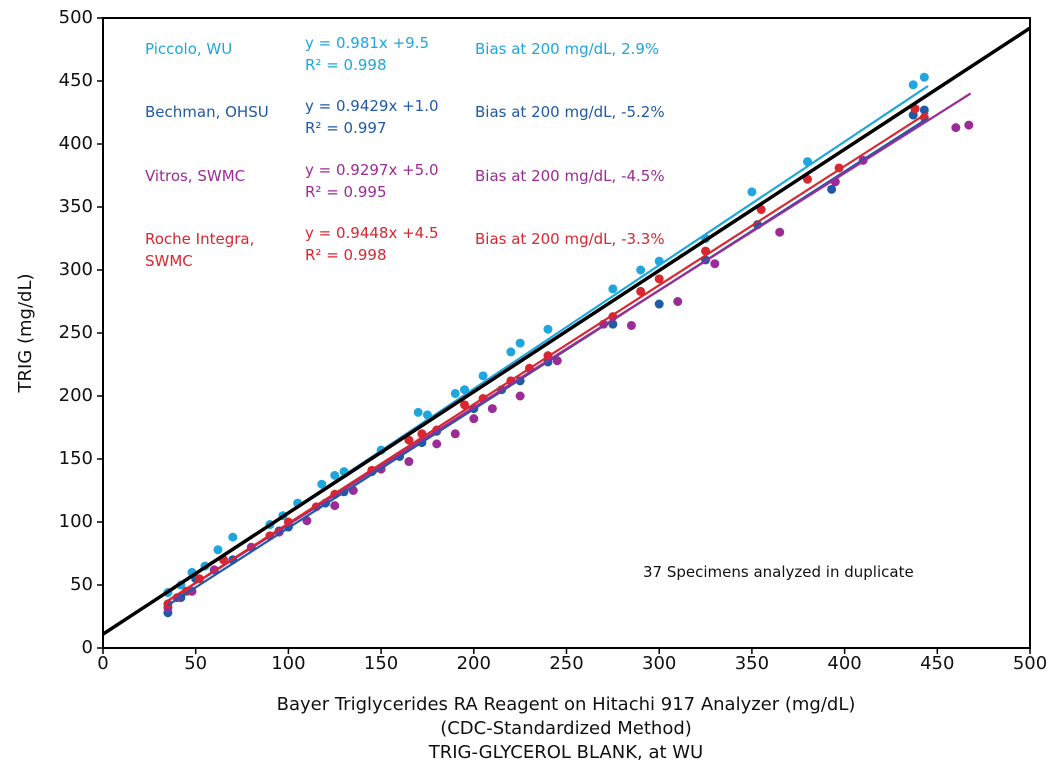 This screenshot has width=1052, height=770. I want to click on y-tick-label: 450, so click(76, 80).